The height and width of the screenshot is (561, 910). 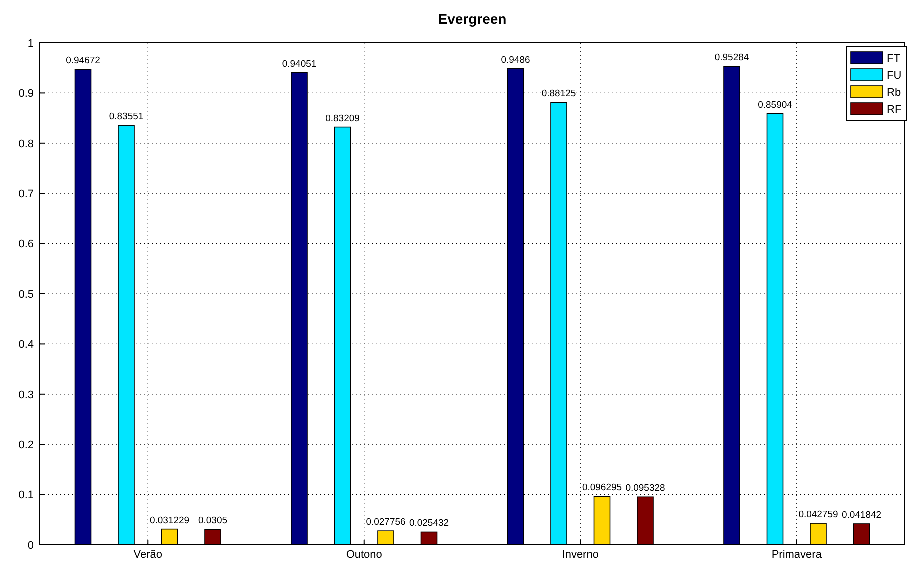 I want to click on y-tick-label: 0.1, so click(x=26, y=496).